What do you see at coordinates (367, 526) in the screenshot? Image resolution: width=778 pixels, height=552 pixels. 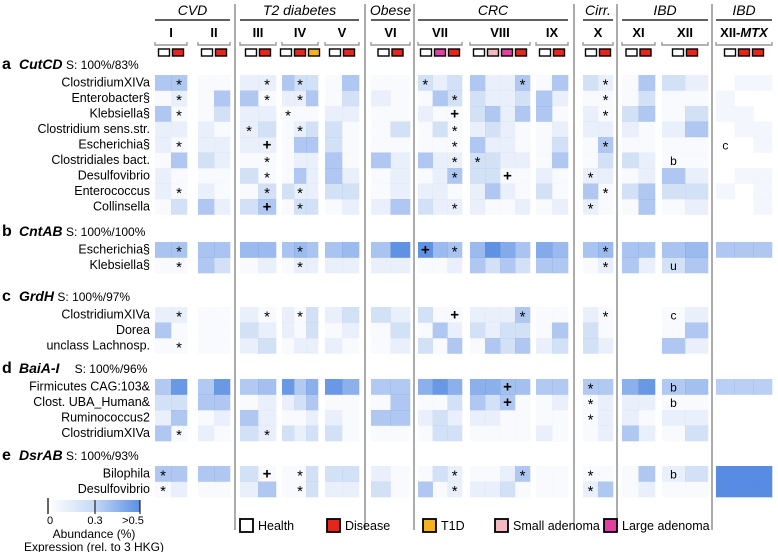 I see `legend-label: Disease` at bounding box center [367, 526].